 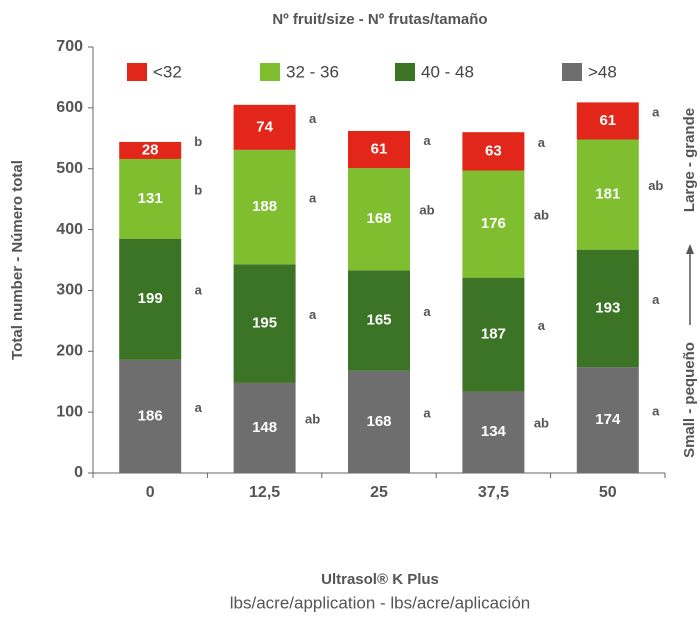 I want to click on value-label: 28, so click(x=150, y=149).